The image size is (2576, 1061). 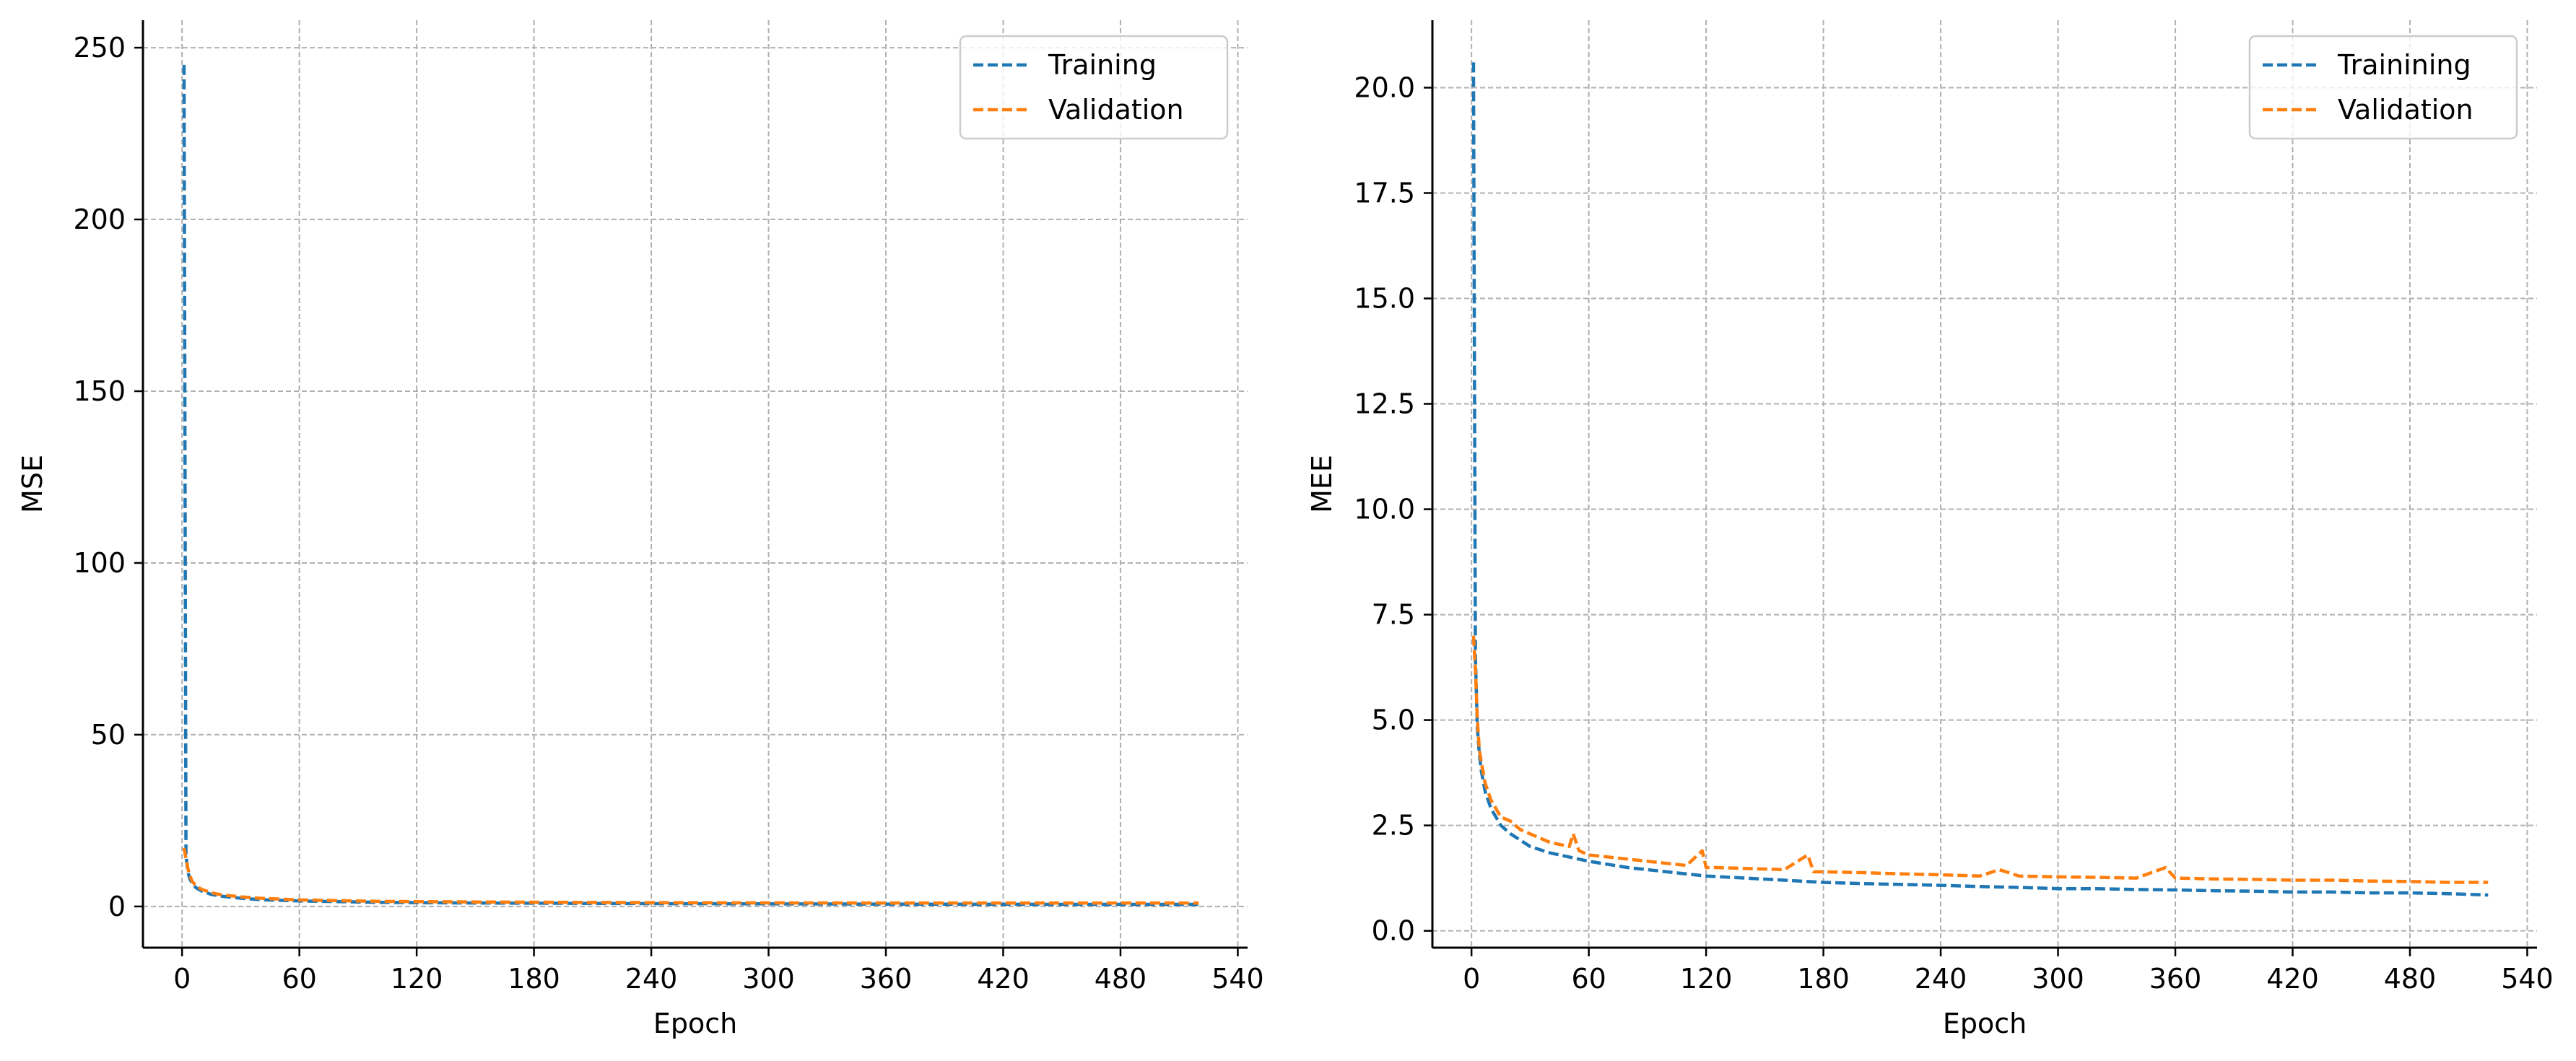 What do you see at coordinates (1393, 931) in the screenshot?
I see `y-tick-label: 0.0` at bounding box center [1393, 931].